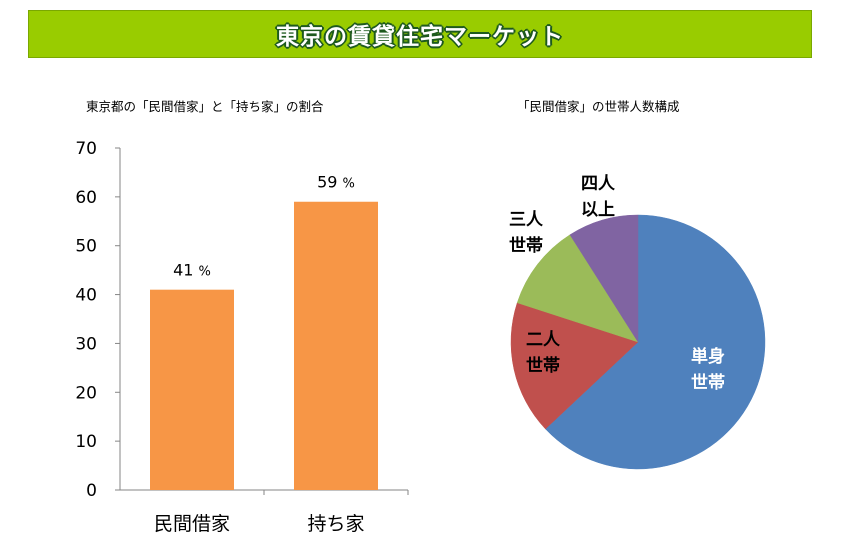 This screenshot has height=557, width=842. Describe the element at coordinates (598, 184) in the screenshot. I see `pie-slice-label: 四人` at that location.